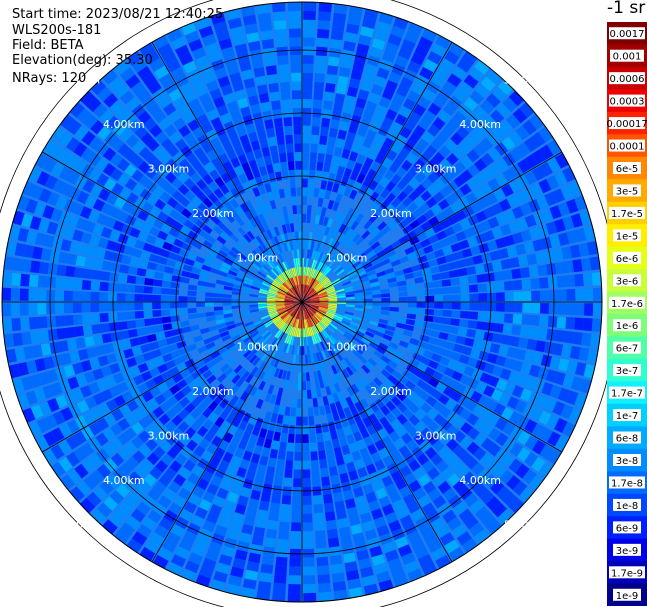  Describe the element at coordinates (48, 45) in the screenshot. I see `field-label: Field: BETA` at that location.